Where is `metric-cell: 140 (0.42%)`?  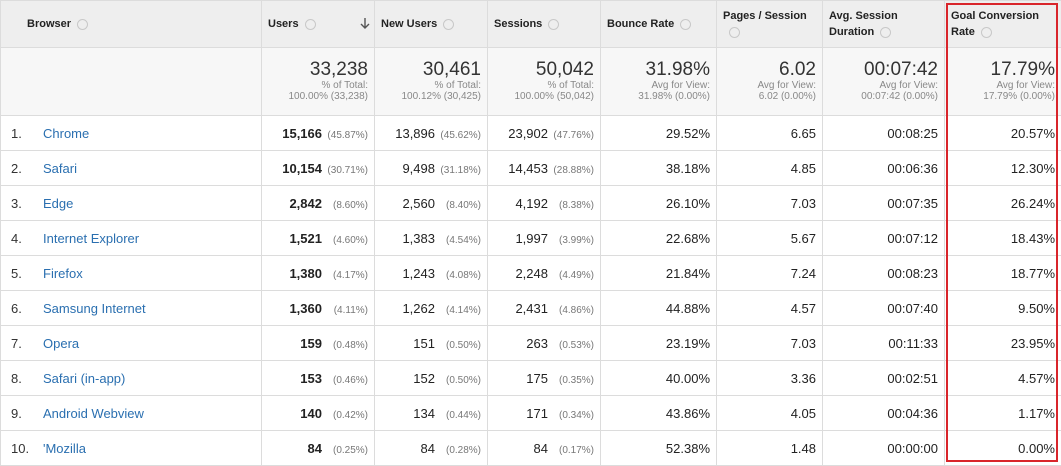 metric-cell: 140 (0.42%) is located at coordinates (318, 413).